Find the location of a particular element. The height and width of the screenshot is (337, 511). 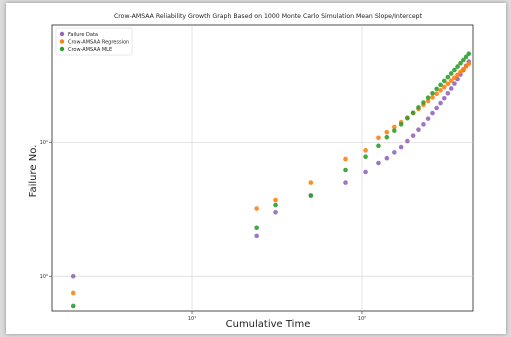

legend-box is located at coordinates (94, 41).